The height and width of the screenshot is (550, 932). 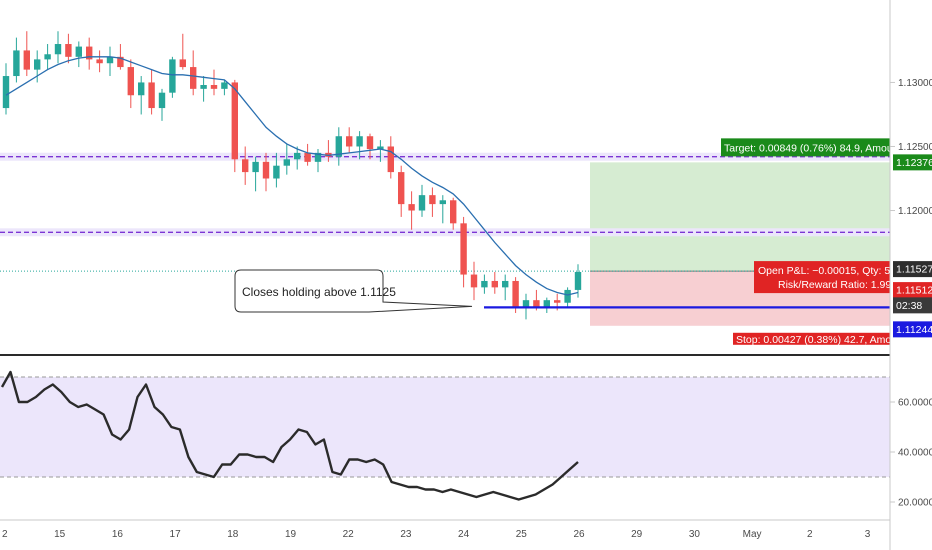 I want to click on time-tick-label: 22, so click(x=349, y=534).